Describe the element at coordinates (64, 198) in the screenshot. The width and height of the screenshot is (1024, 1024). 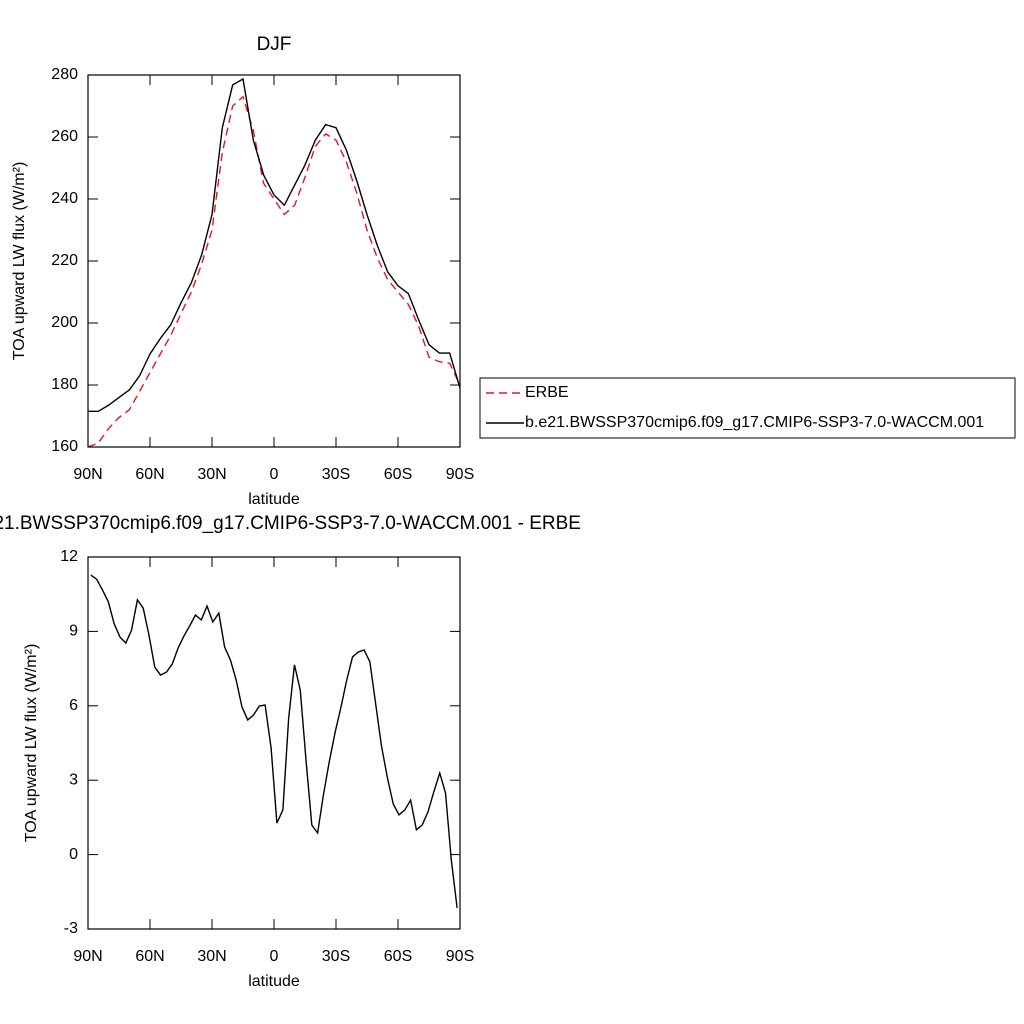
I see `y-tick-label: 240` at that location.